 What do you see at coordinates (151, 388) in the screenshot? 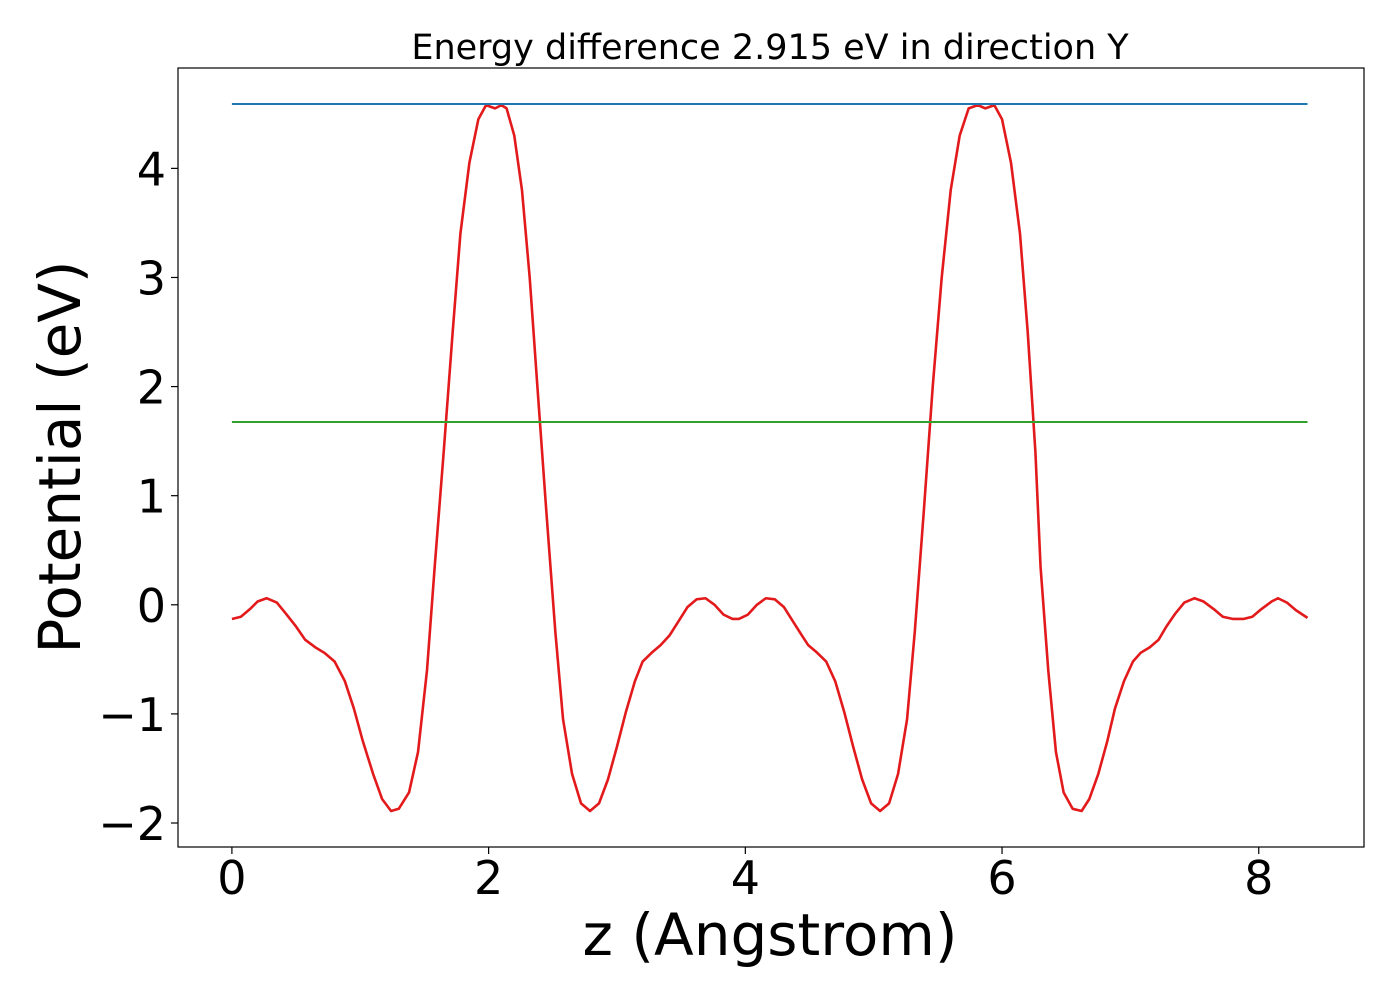
I see `y-tick-label: 2` at bounding box center [151, 388].